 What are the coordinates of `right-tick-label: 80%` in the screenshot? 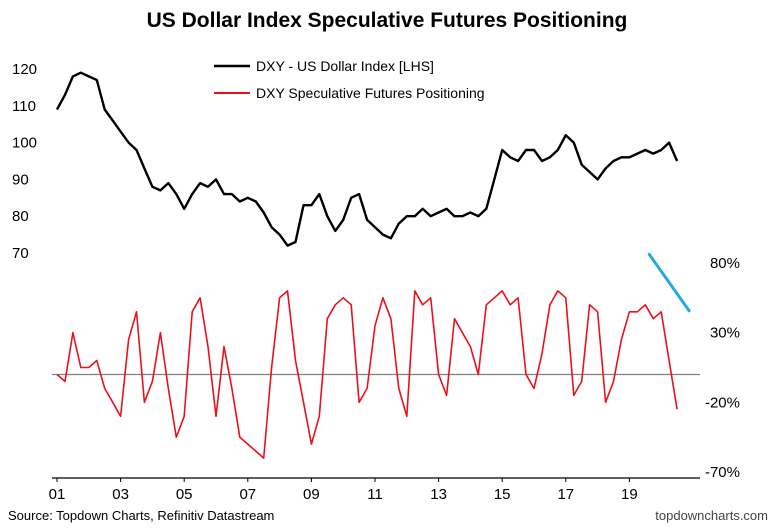 It's located at (725, 263).